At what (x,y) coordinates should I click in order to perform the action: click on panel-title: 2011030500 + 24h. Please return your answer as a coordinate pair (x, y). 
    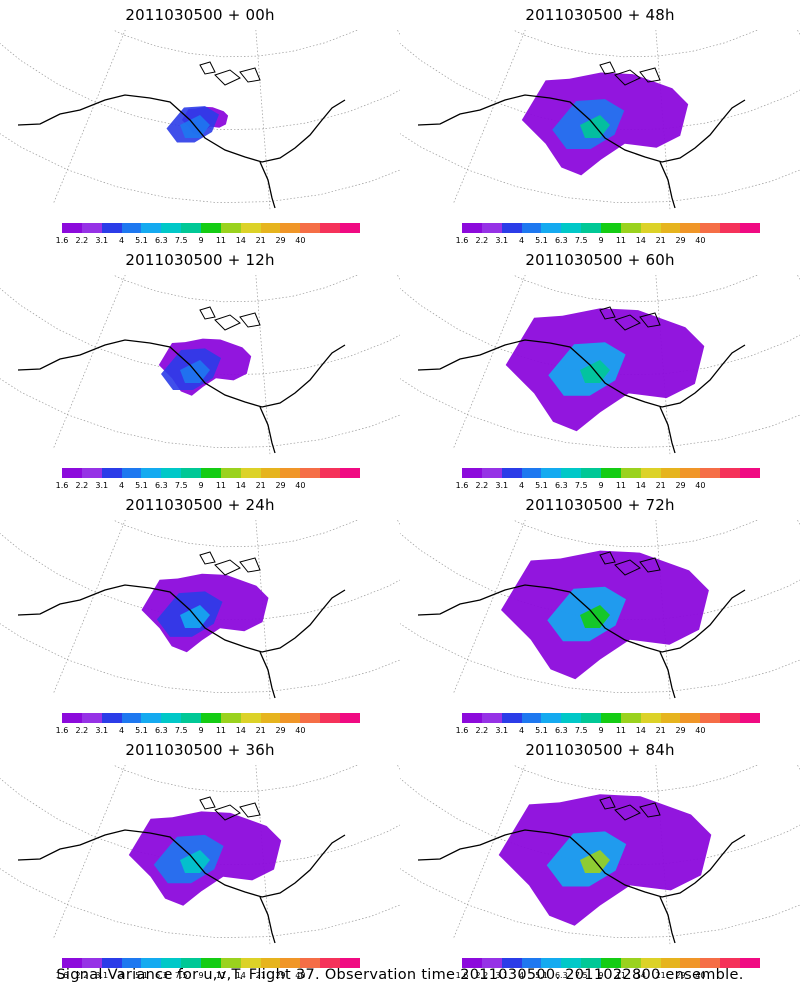
    Looking at the image, I should click on (200, 505).